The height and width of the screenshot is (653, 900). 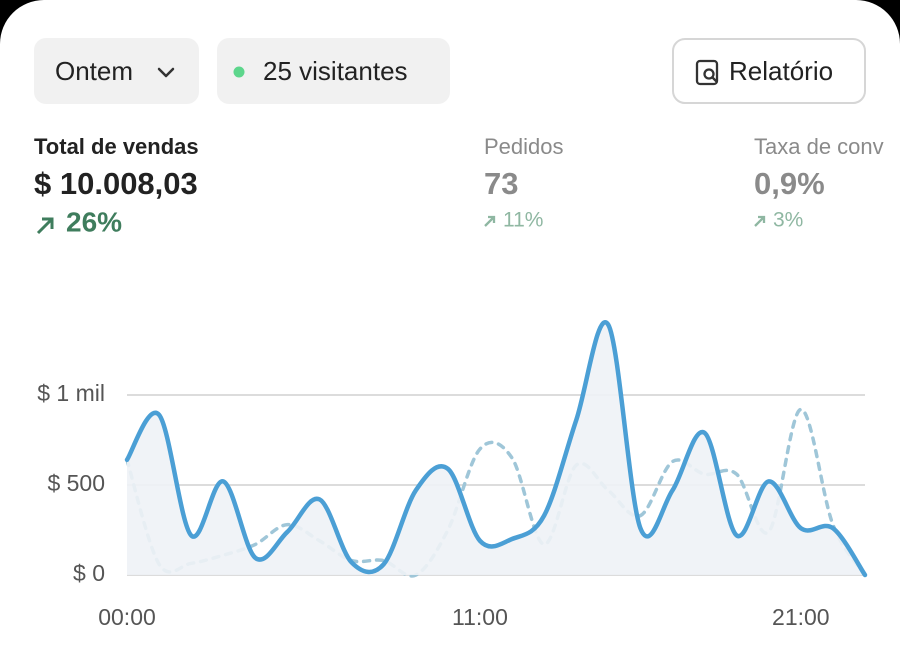 I want to click on period-button, so click(x=116, y=71).